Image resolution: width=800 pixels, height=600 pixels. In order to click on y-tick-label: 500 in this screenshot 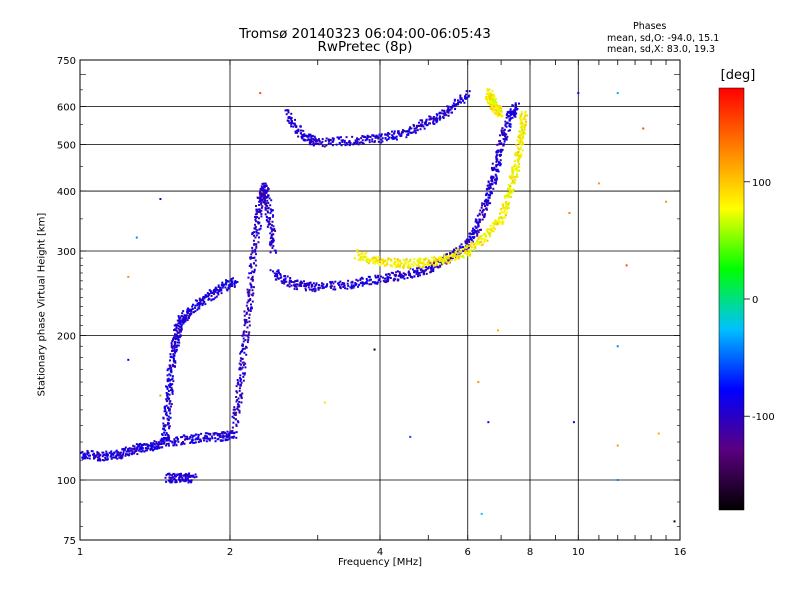, I will do `click(66, 146)`.